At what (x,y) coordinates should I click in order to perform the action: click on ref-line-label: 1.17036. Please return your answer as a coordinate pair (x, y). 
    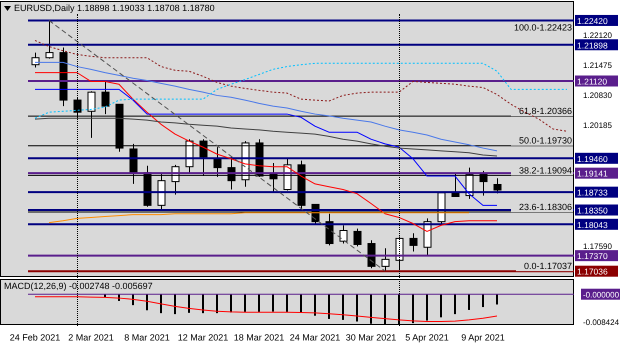
    Looking at the image, I should click on (592, 271).